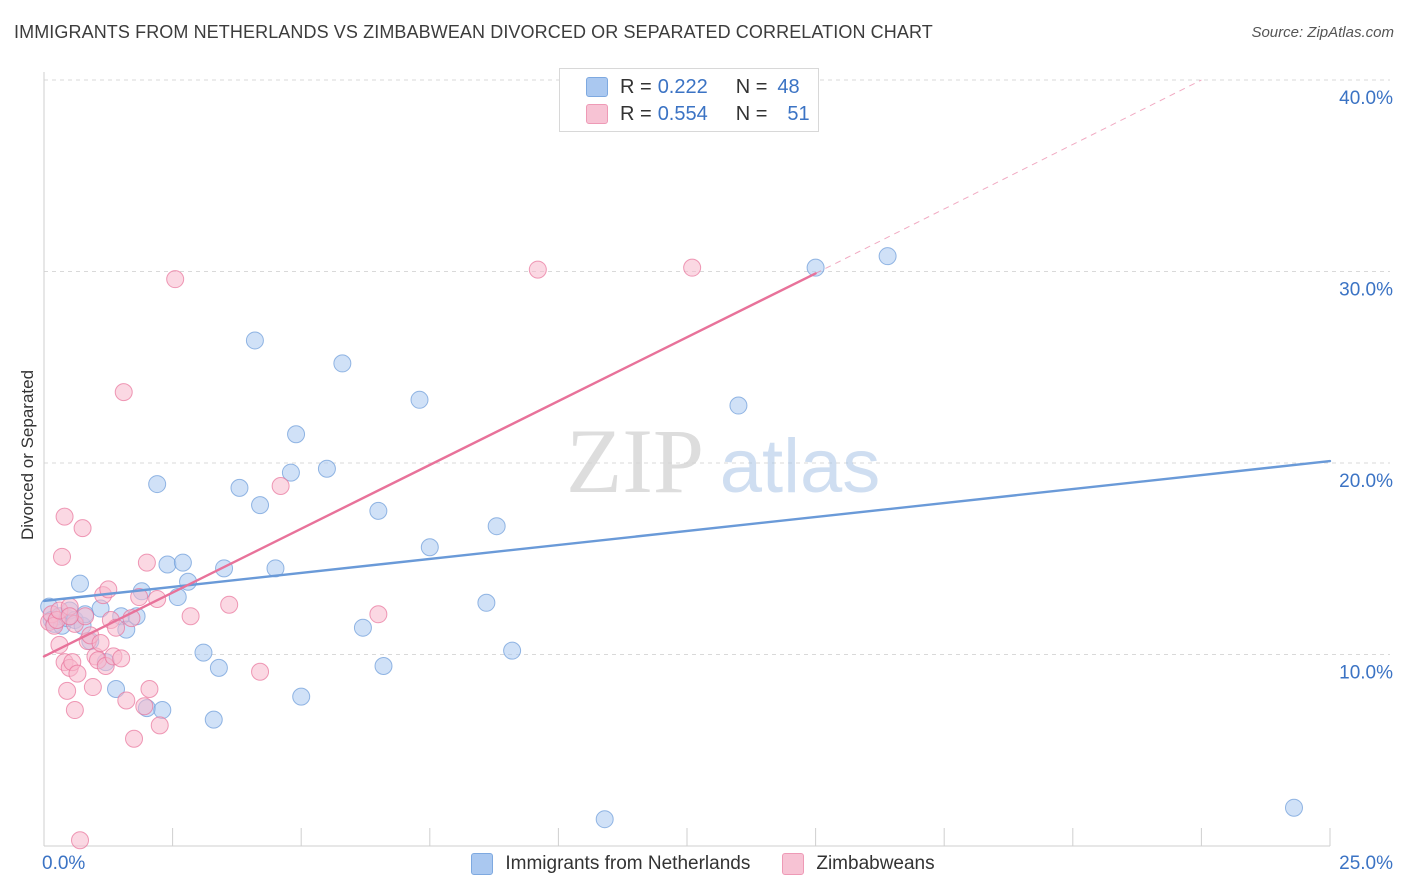  Describe the element at coordinates (628, 863) in the screenshot. I see `legend-label-netherlands: Immigrants from Netherlands` at that location.